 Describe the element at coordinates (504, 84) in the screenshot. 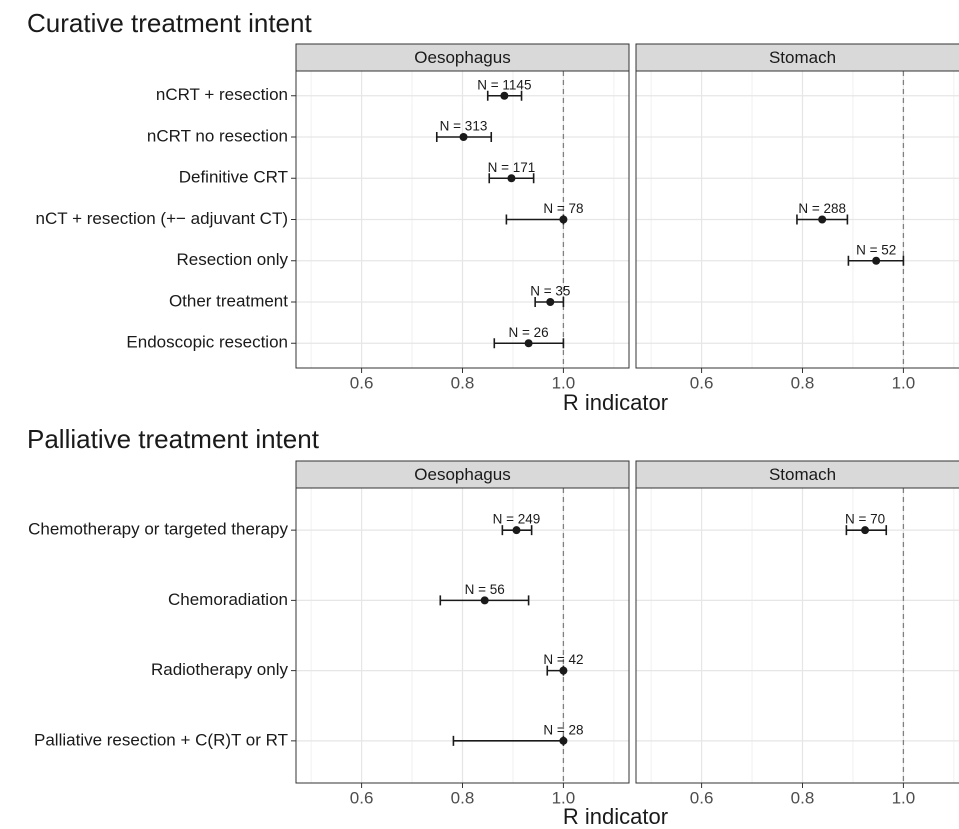

I see `n-label: N = 1145` at that location.